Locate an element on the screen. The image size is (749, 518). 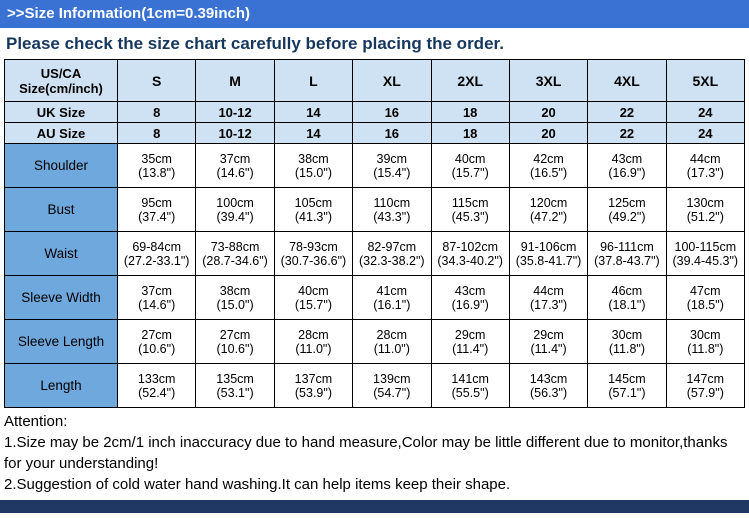
size-cell: 39cm (15.4") is located at coordinates (392, 165).